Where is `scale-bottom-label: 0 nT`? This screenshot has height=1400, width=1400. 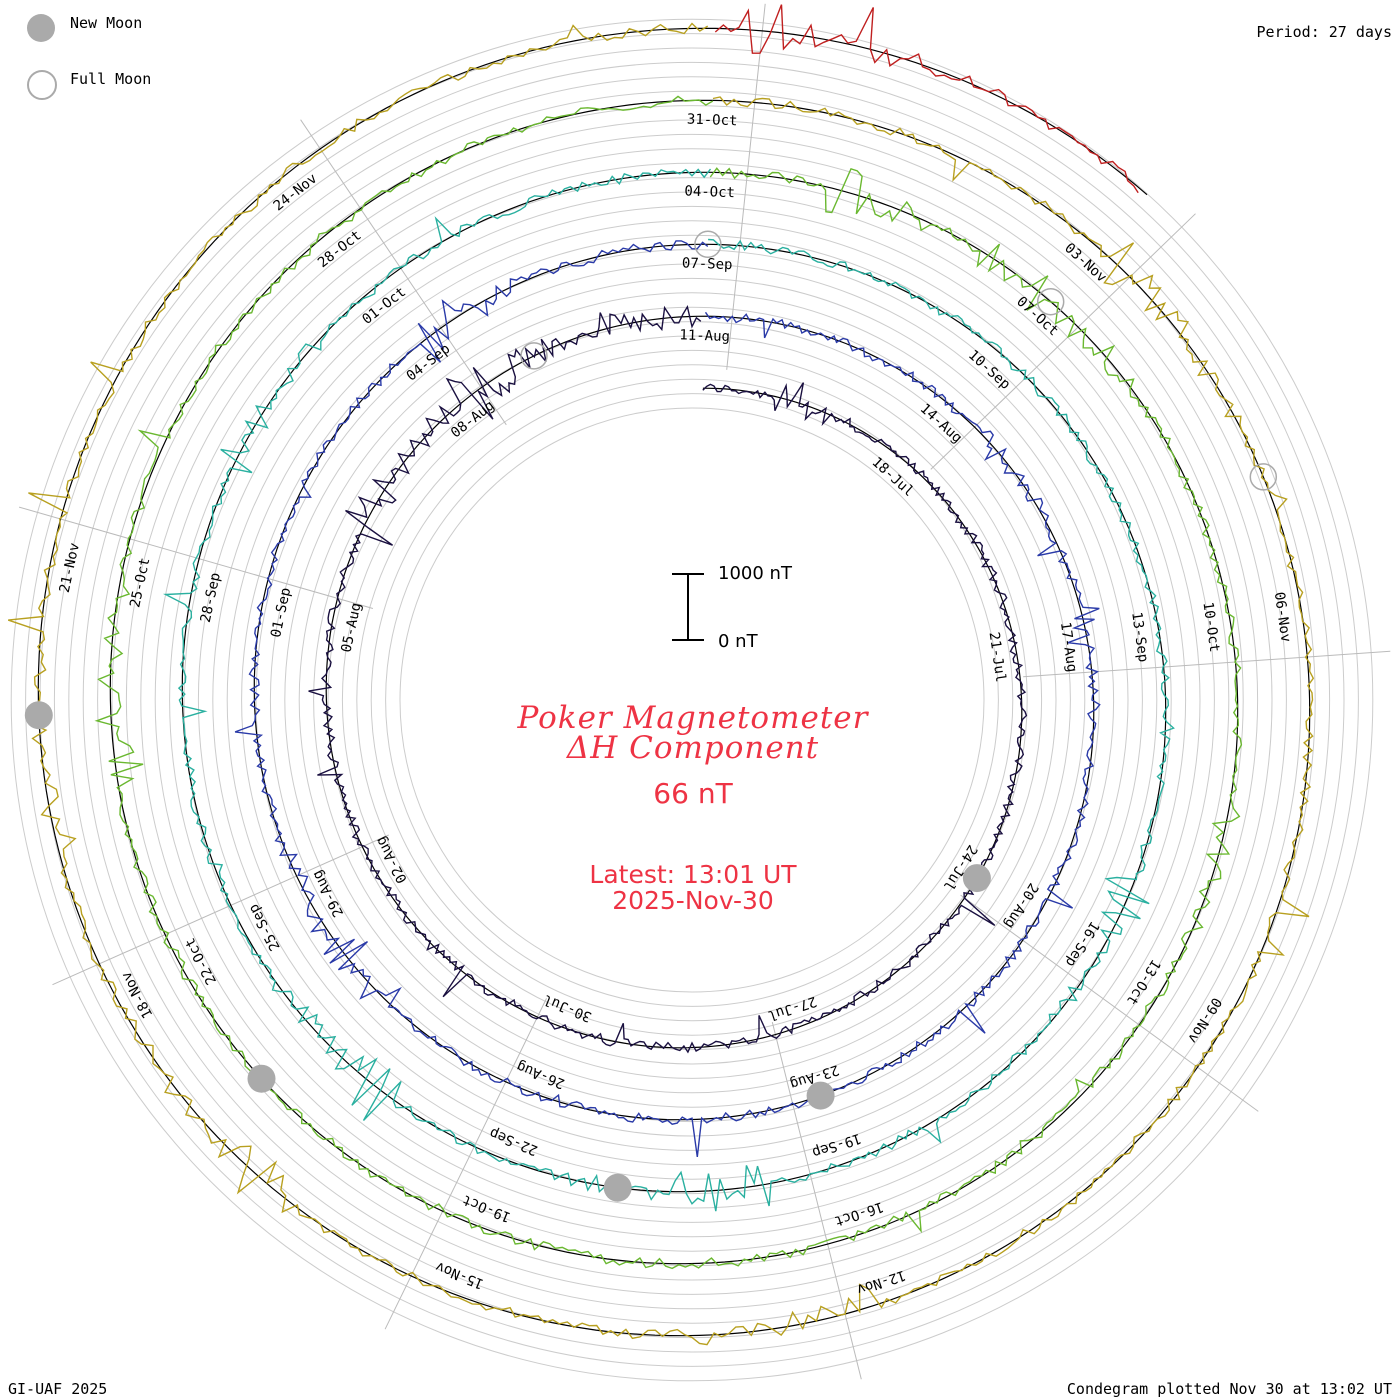
scale-bottom-label: 0 nT is located at coordinates (738, 641).